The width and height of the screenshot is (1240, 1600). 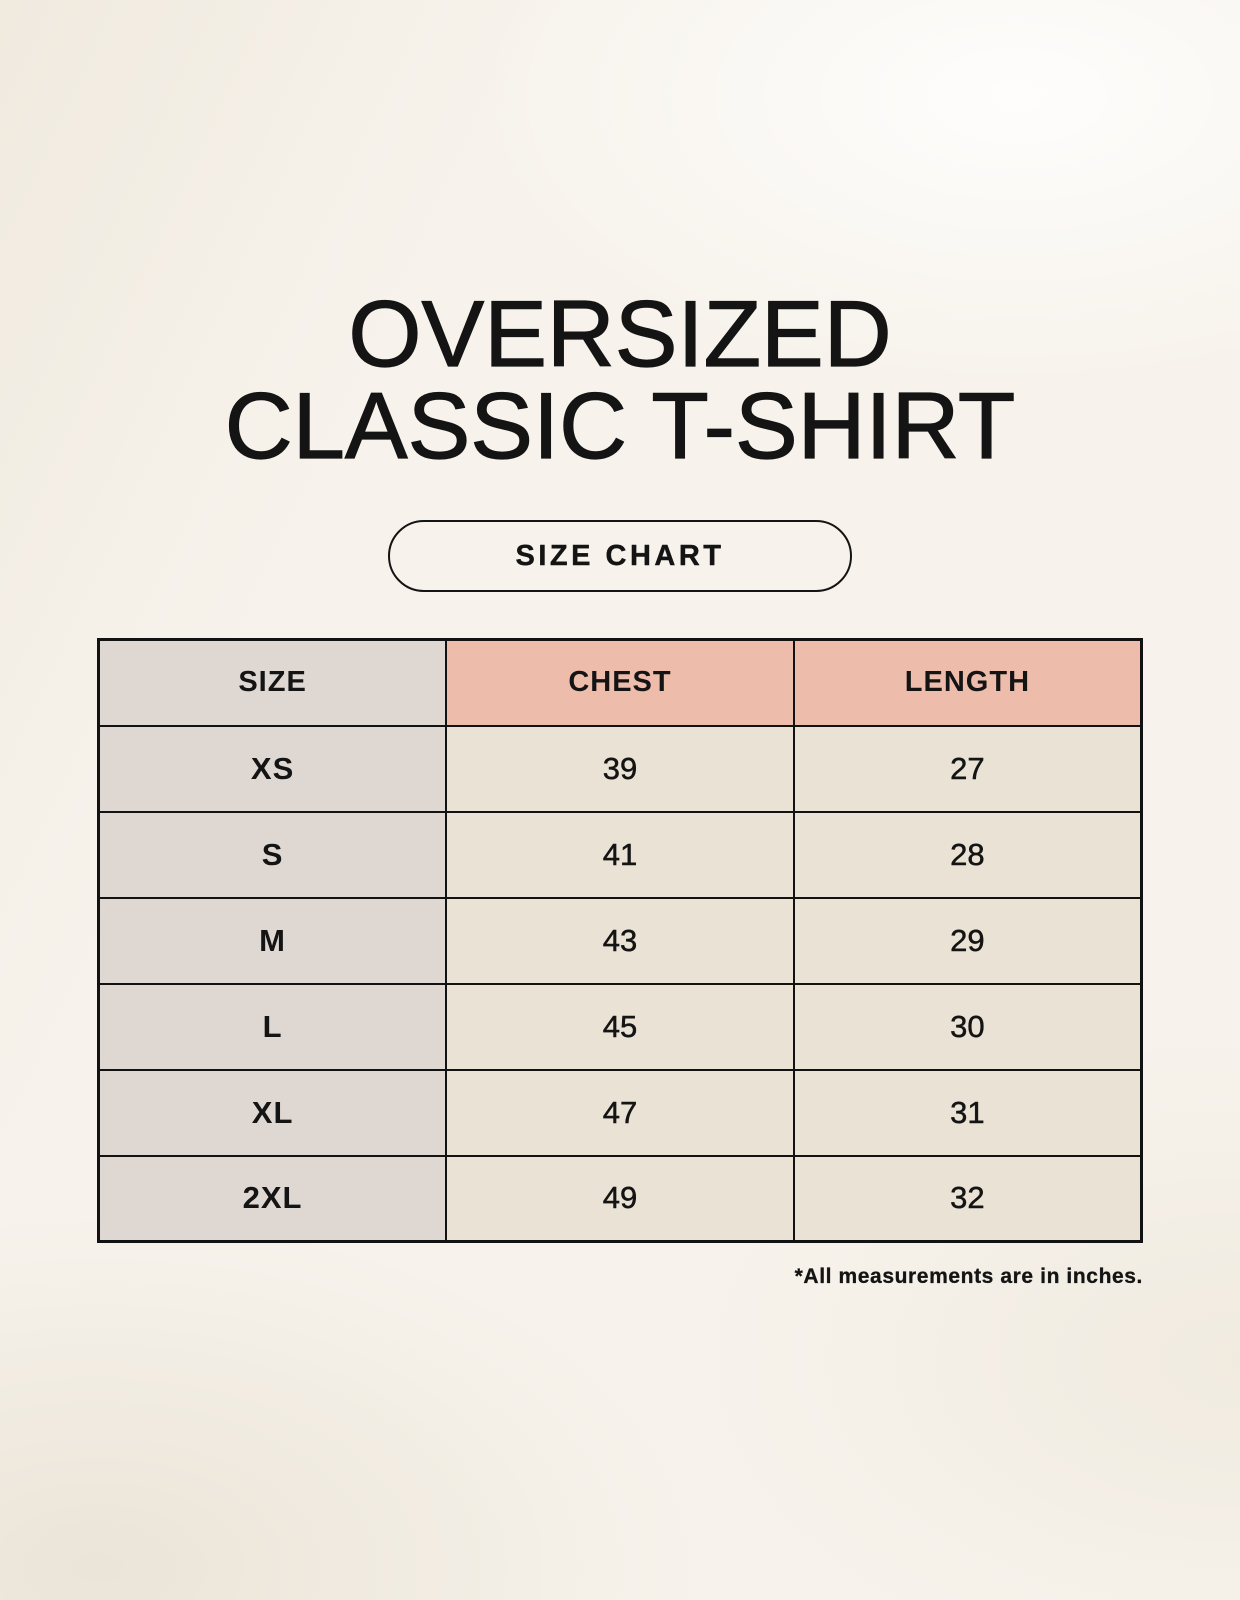 I want to click on size-chart-table-header: SIZE CHEST LENGTH, so click(x=620, y=682).